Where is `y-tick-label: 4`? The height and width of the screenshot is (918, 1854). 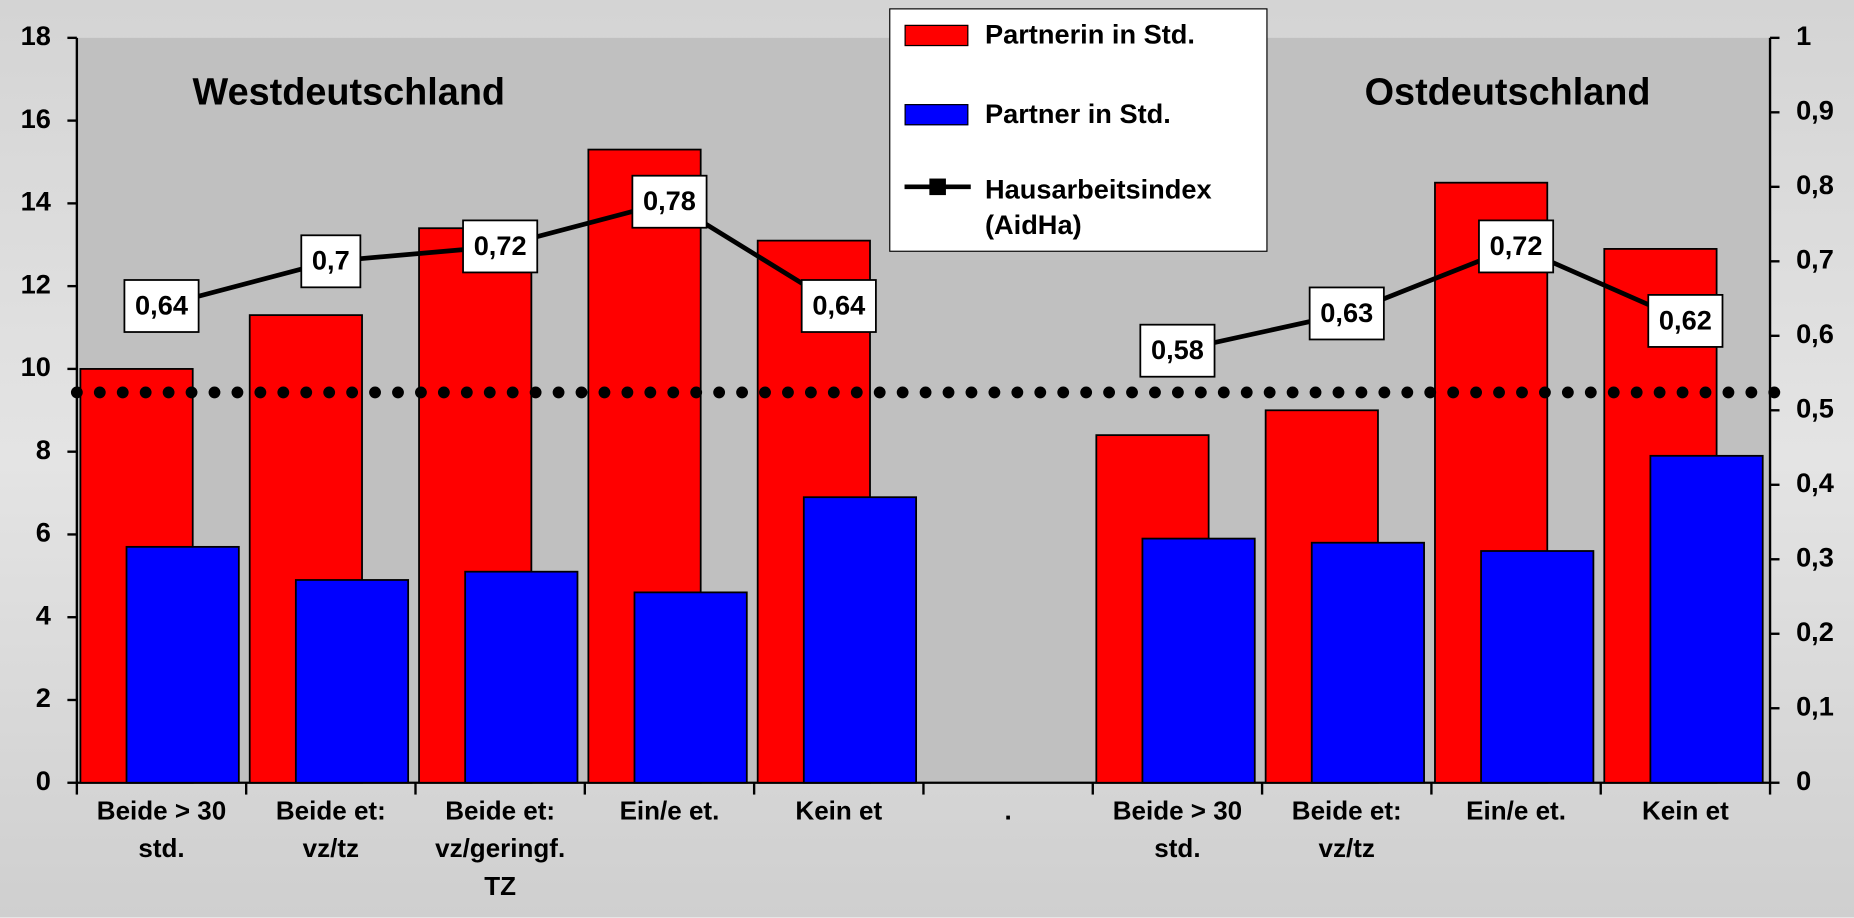 y-tick-label: 4 is located at coordinates (43, 614).